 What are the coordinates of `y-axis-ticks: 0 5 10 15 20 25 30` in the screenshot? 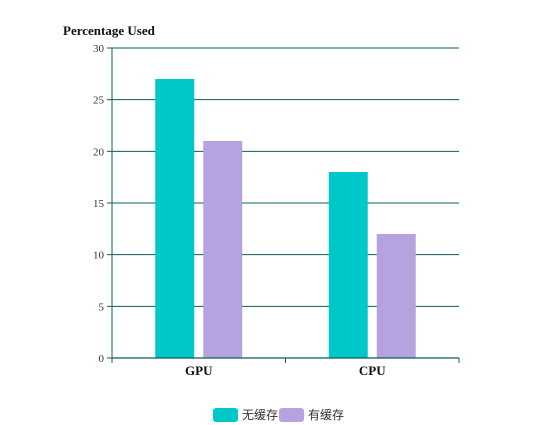 It's located at (103, 204).